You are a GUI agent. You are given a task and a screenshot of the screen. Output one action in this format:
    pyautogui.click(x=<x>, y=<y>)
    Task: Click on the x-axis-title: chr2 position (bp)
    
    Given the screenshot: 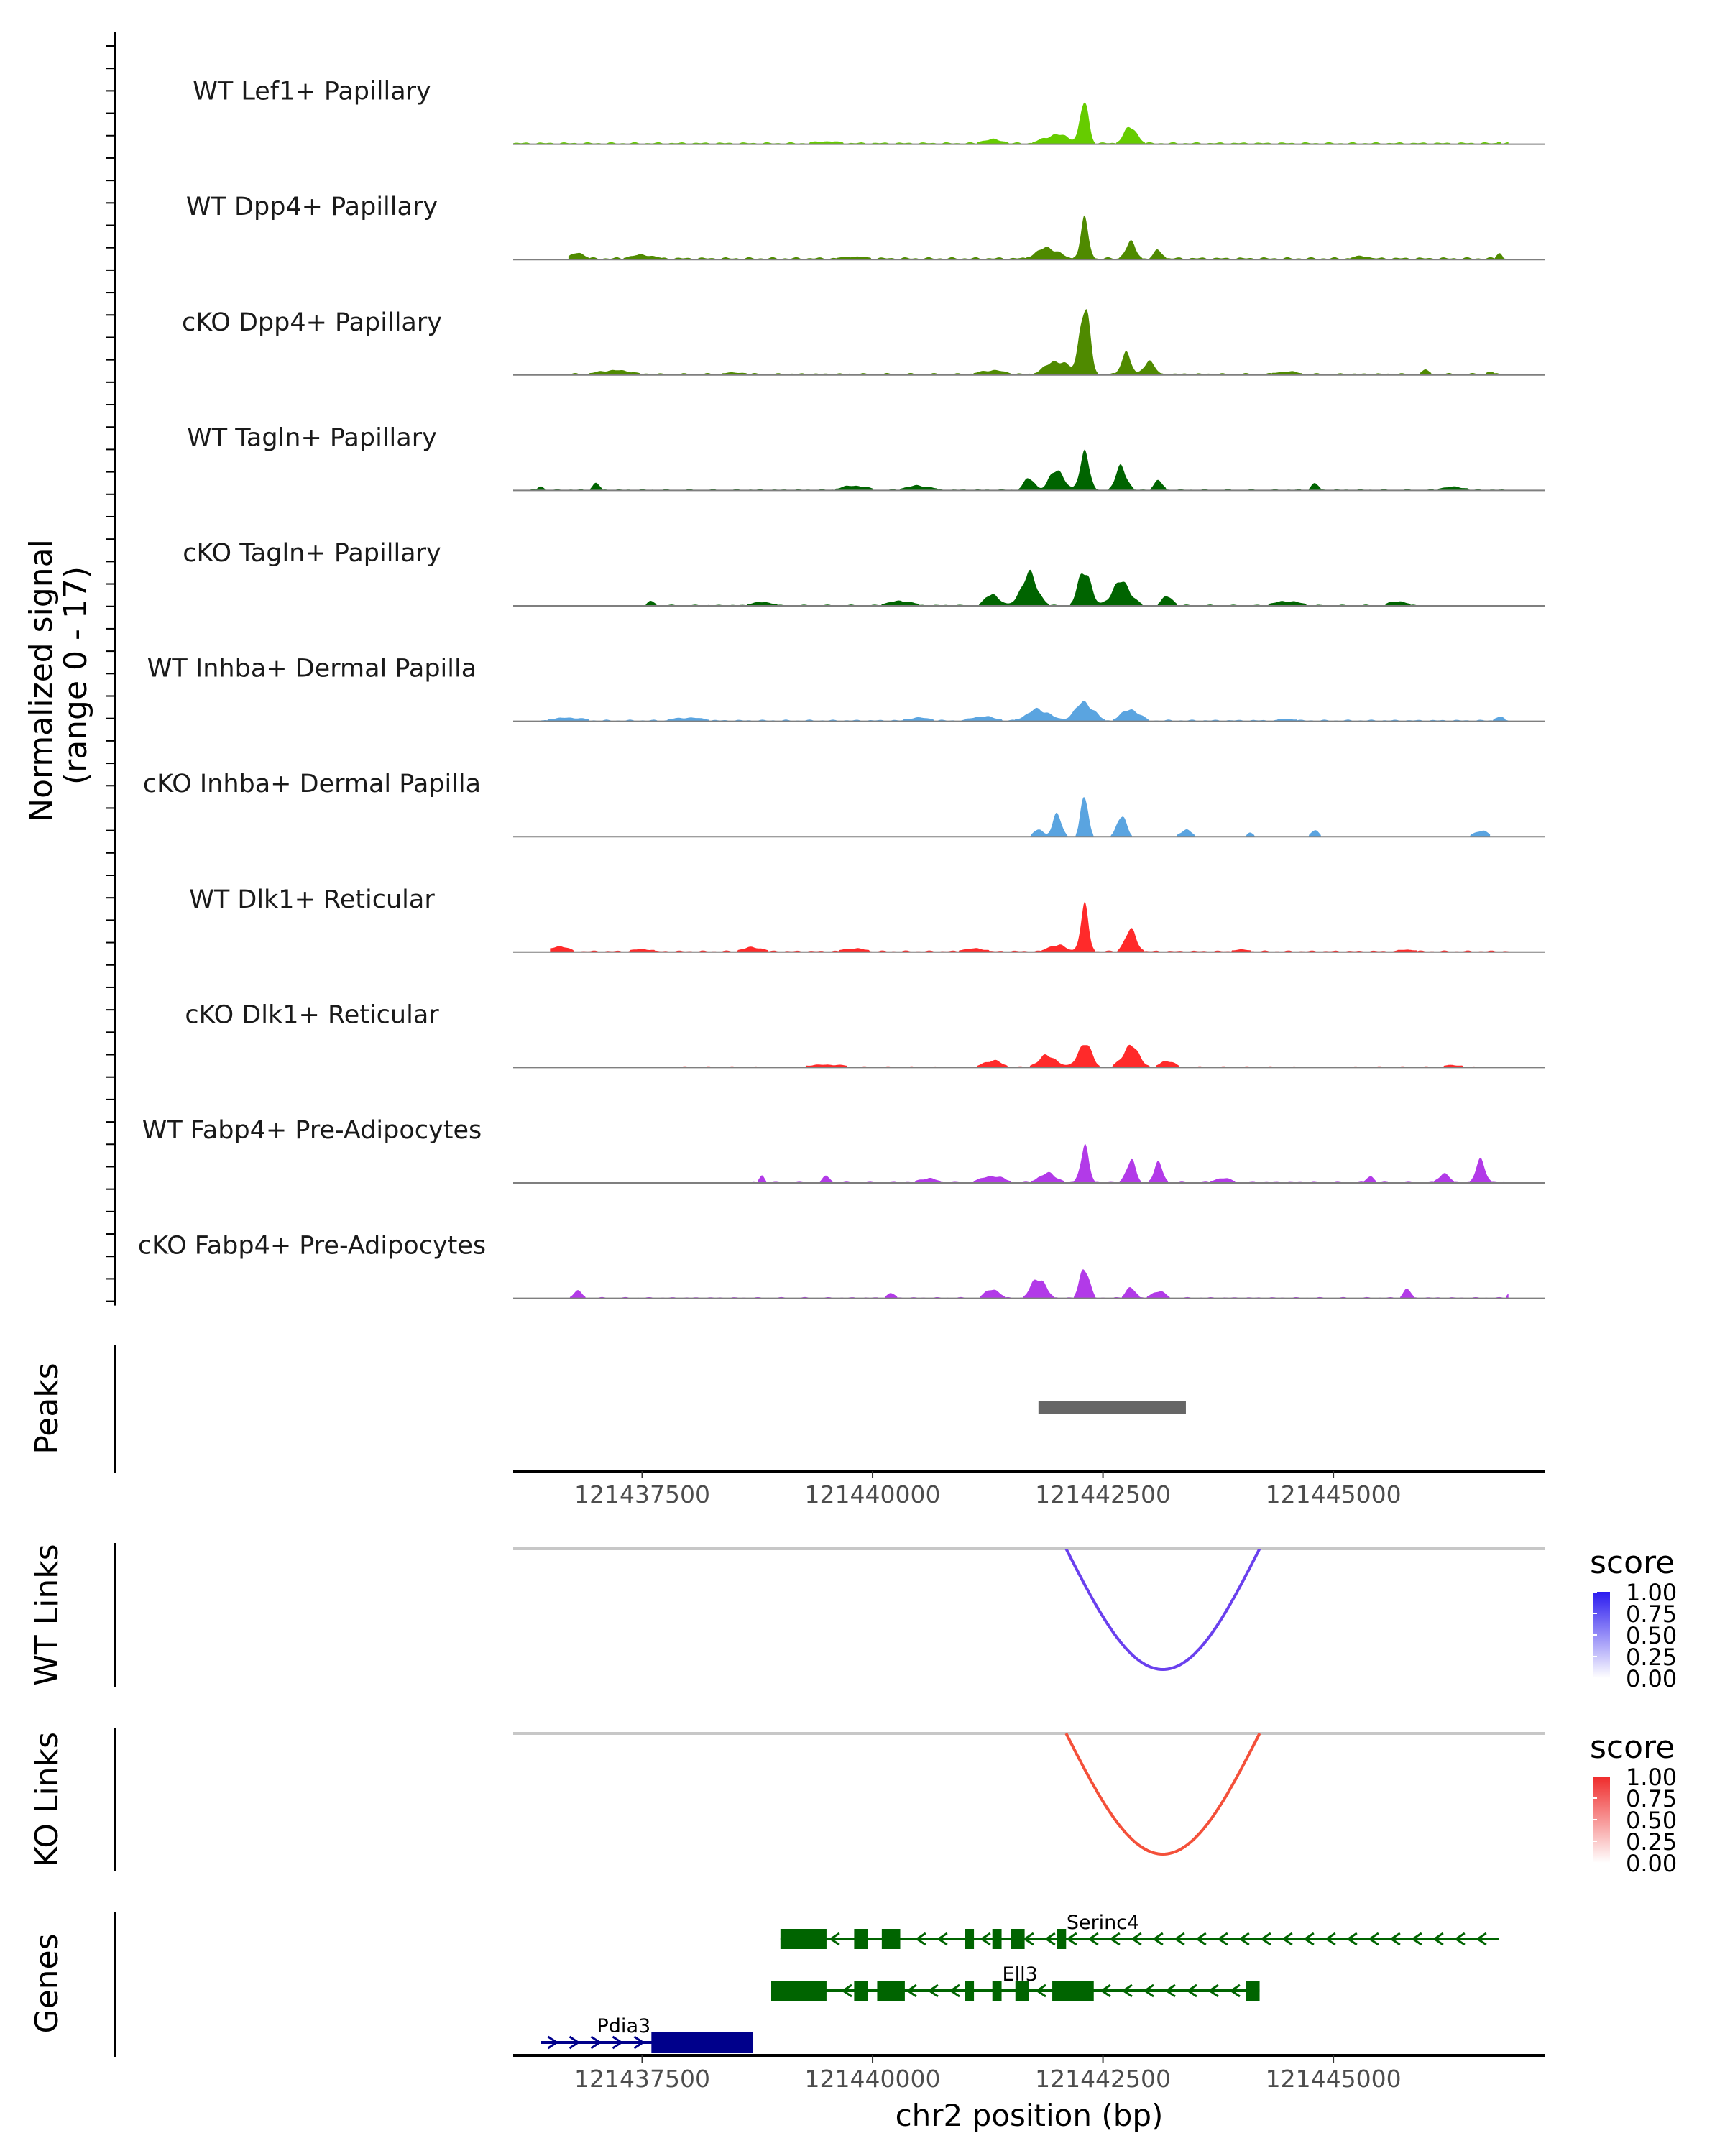 What is the action you would take?
    pyautogui.click(x=1030, y=2115)
    